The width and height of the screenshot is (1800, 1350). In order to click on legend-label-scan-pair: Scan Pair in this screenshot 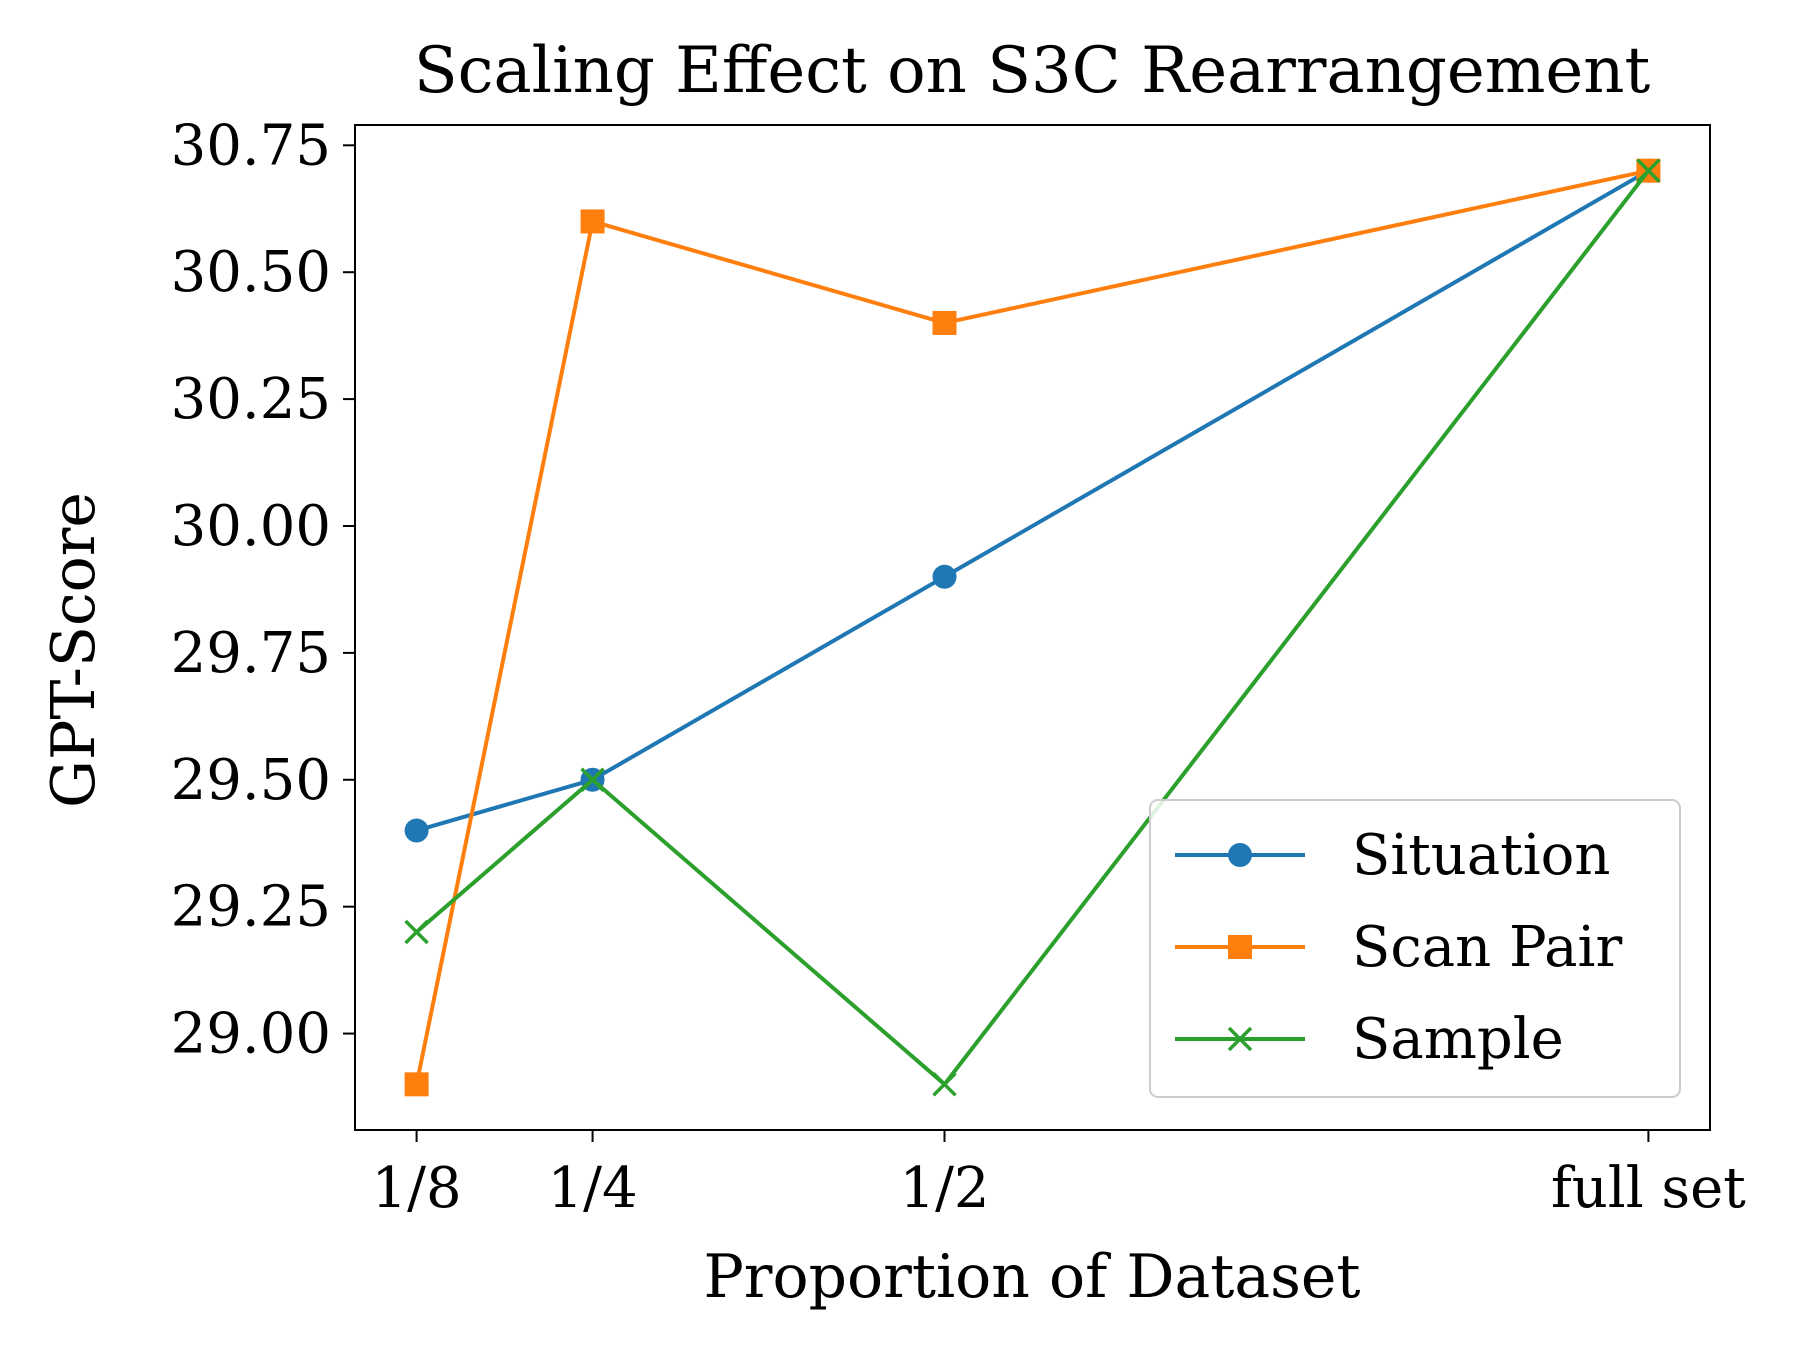, I will do `click(1487, 947)`.